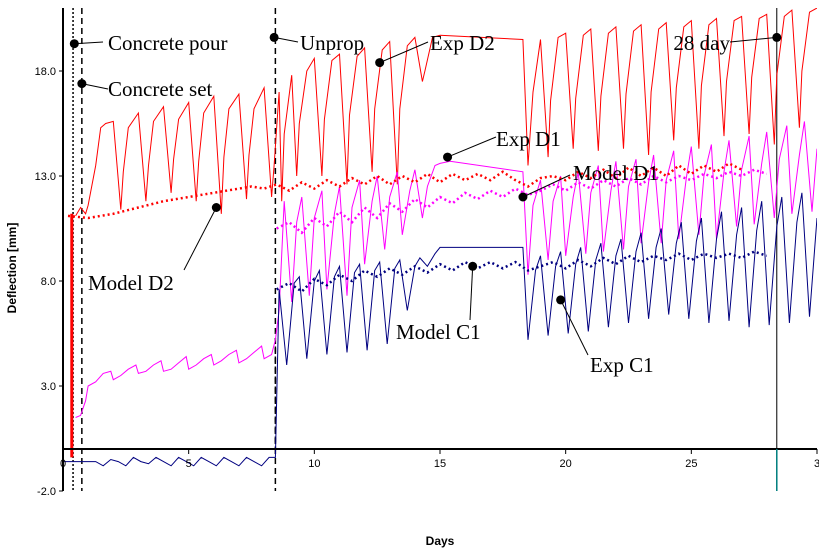 This screenshot has height=552, width=819. What do you see at coordinates (472, 147) in the screenshot?
I see `annotation-leader-exp-d1` at bounding box center [472, 147].